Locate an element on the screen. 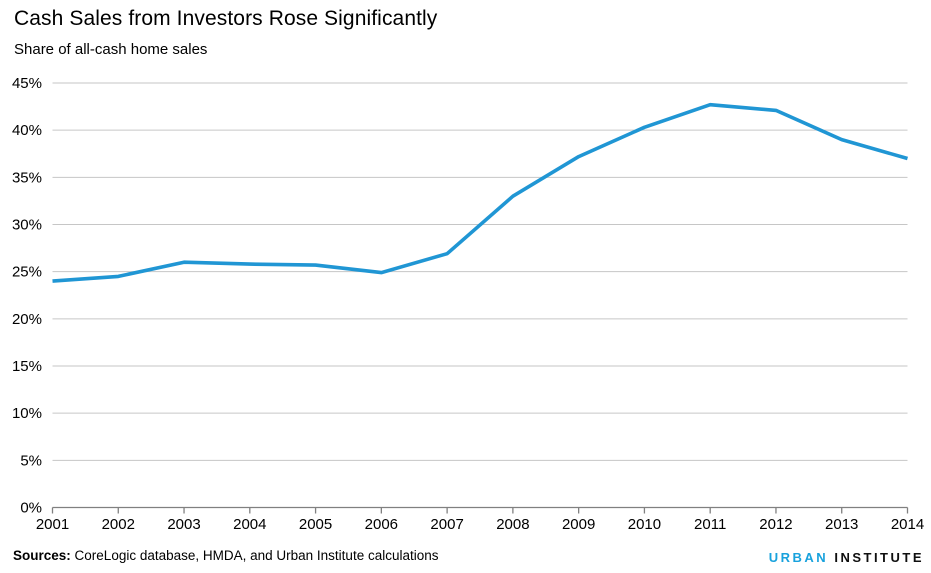 This screenshot has width=931, height=573. y-tick-label: 35% is located at coordinates (27, 177).